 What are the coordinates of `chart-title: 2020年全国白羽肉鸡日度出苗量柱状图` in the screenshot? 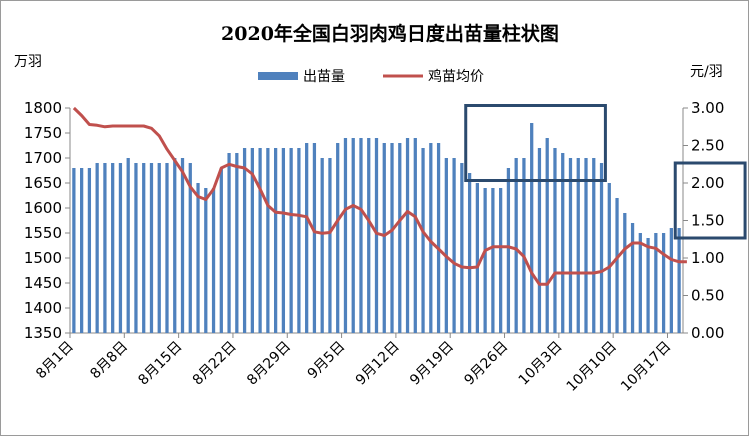 It's located at (390, 33).